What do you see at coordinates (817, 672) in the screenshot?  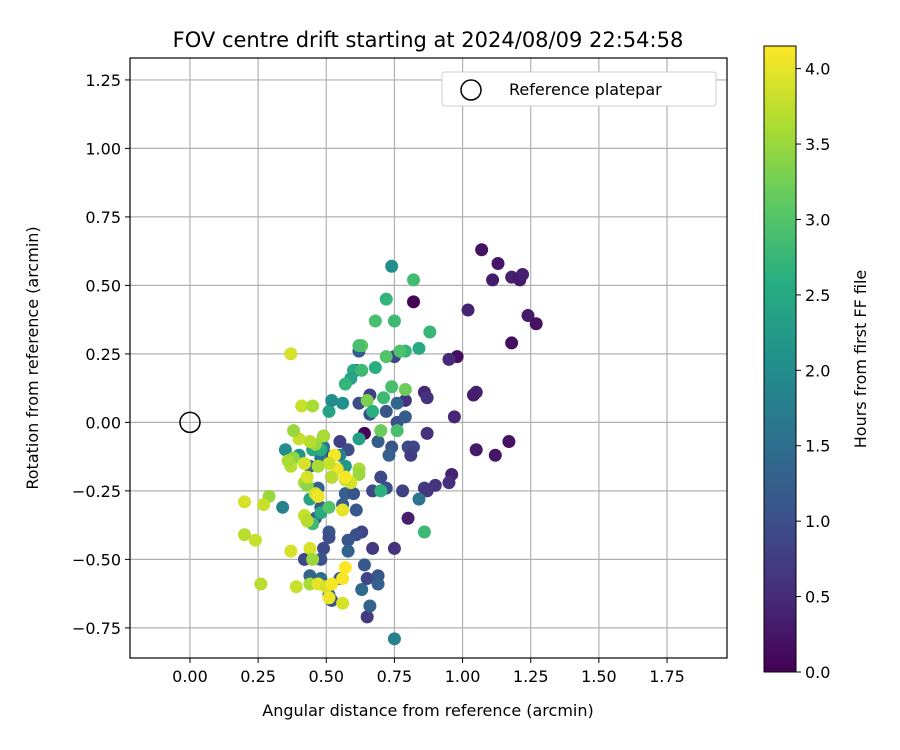 I see `colorbar-tick-label: 0.0` at bounding box center [817, 672].